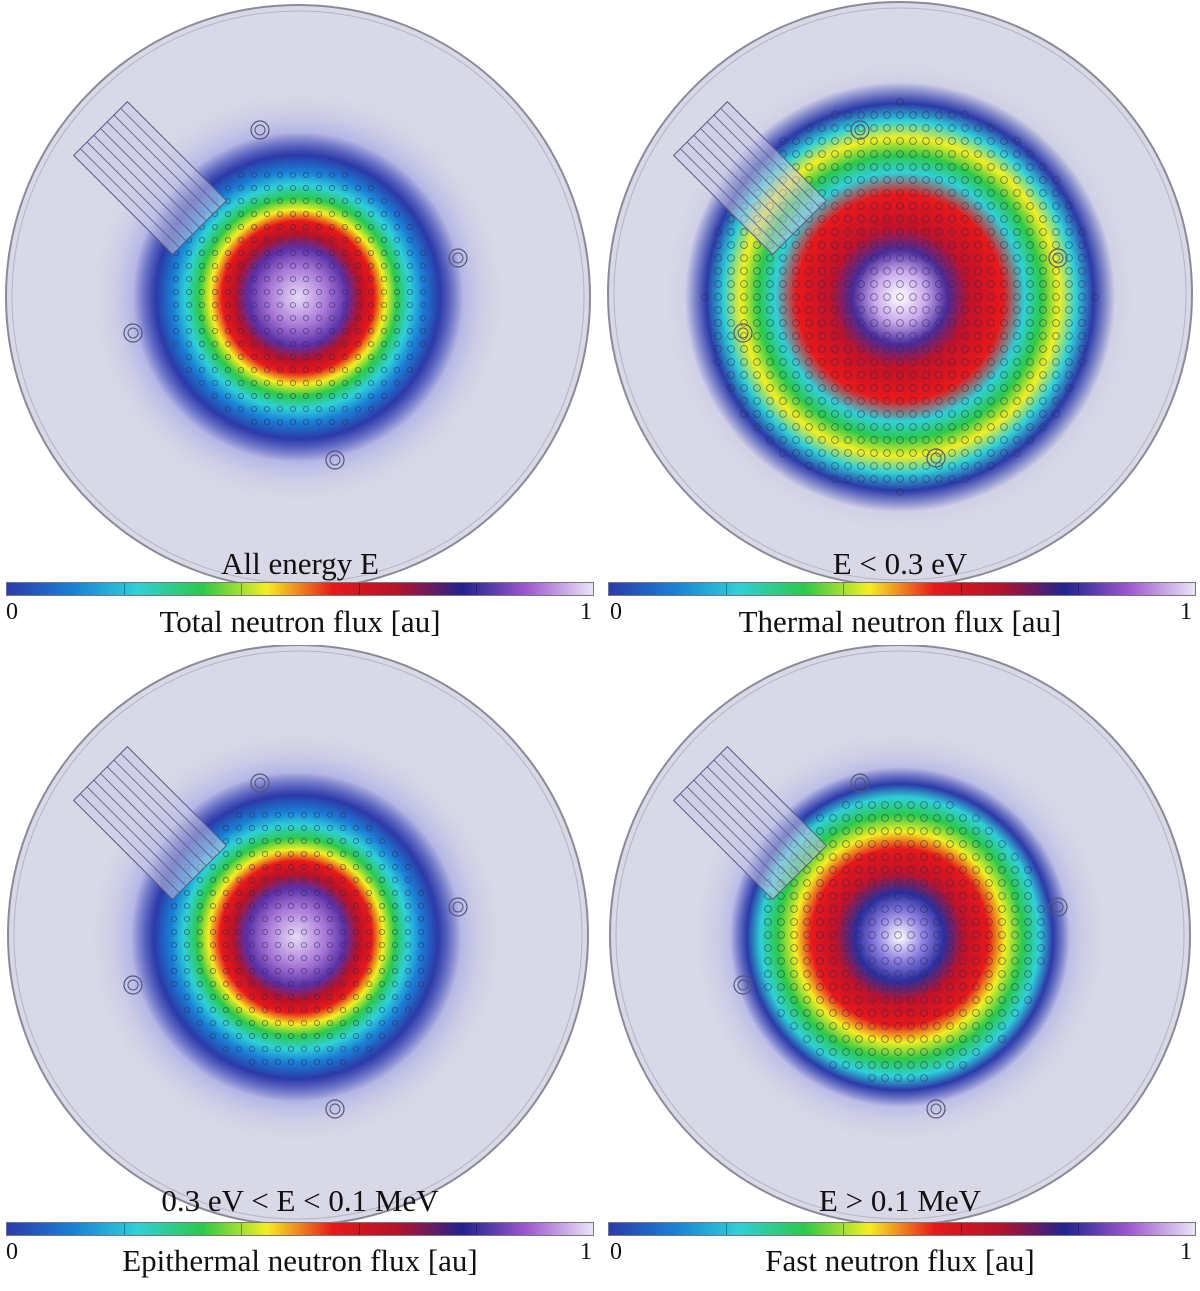 The image size is (1200, 1291). Describe the element at coordinates (900, 563) in the screenshot. I see `energy-label-thermal: E < 0.3 eV` at that location.